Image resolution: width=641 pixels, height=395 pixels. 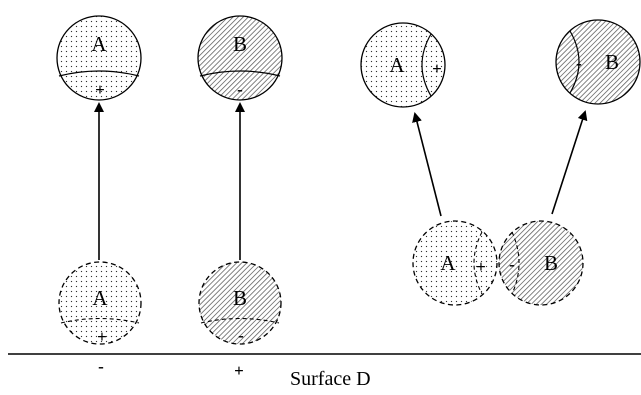 I want to click on sphere-b-bottom-middle-dashed: B -, so click(x=240, y=303).